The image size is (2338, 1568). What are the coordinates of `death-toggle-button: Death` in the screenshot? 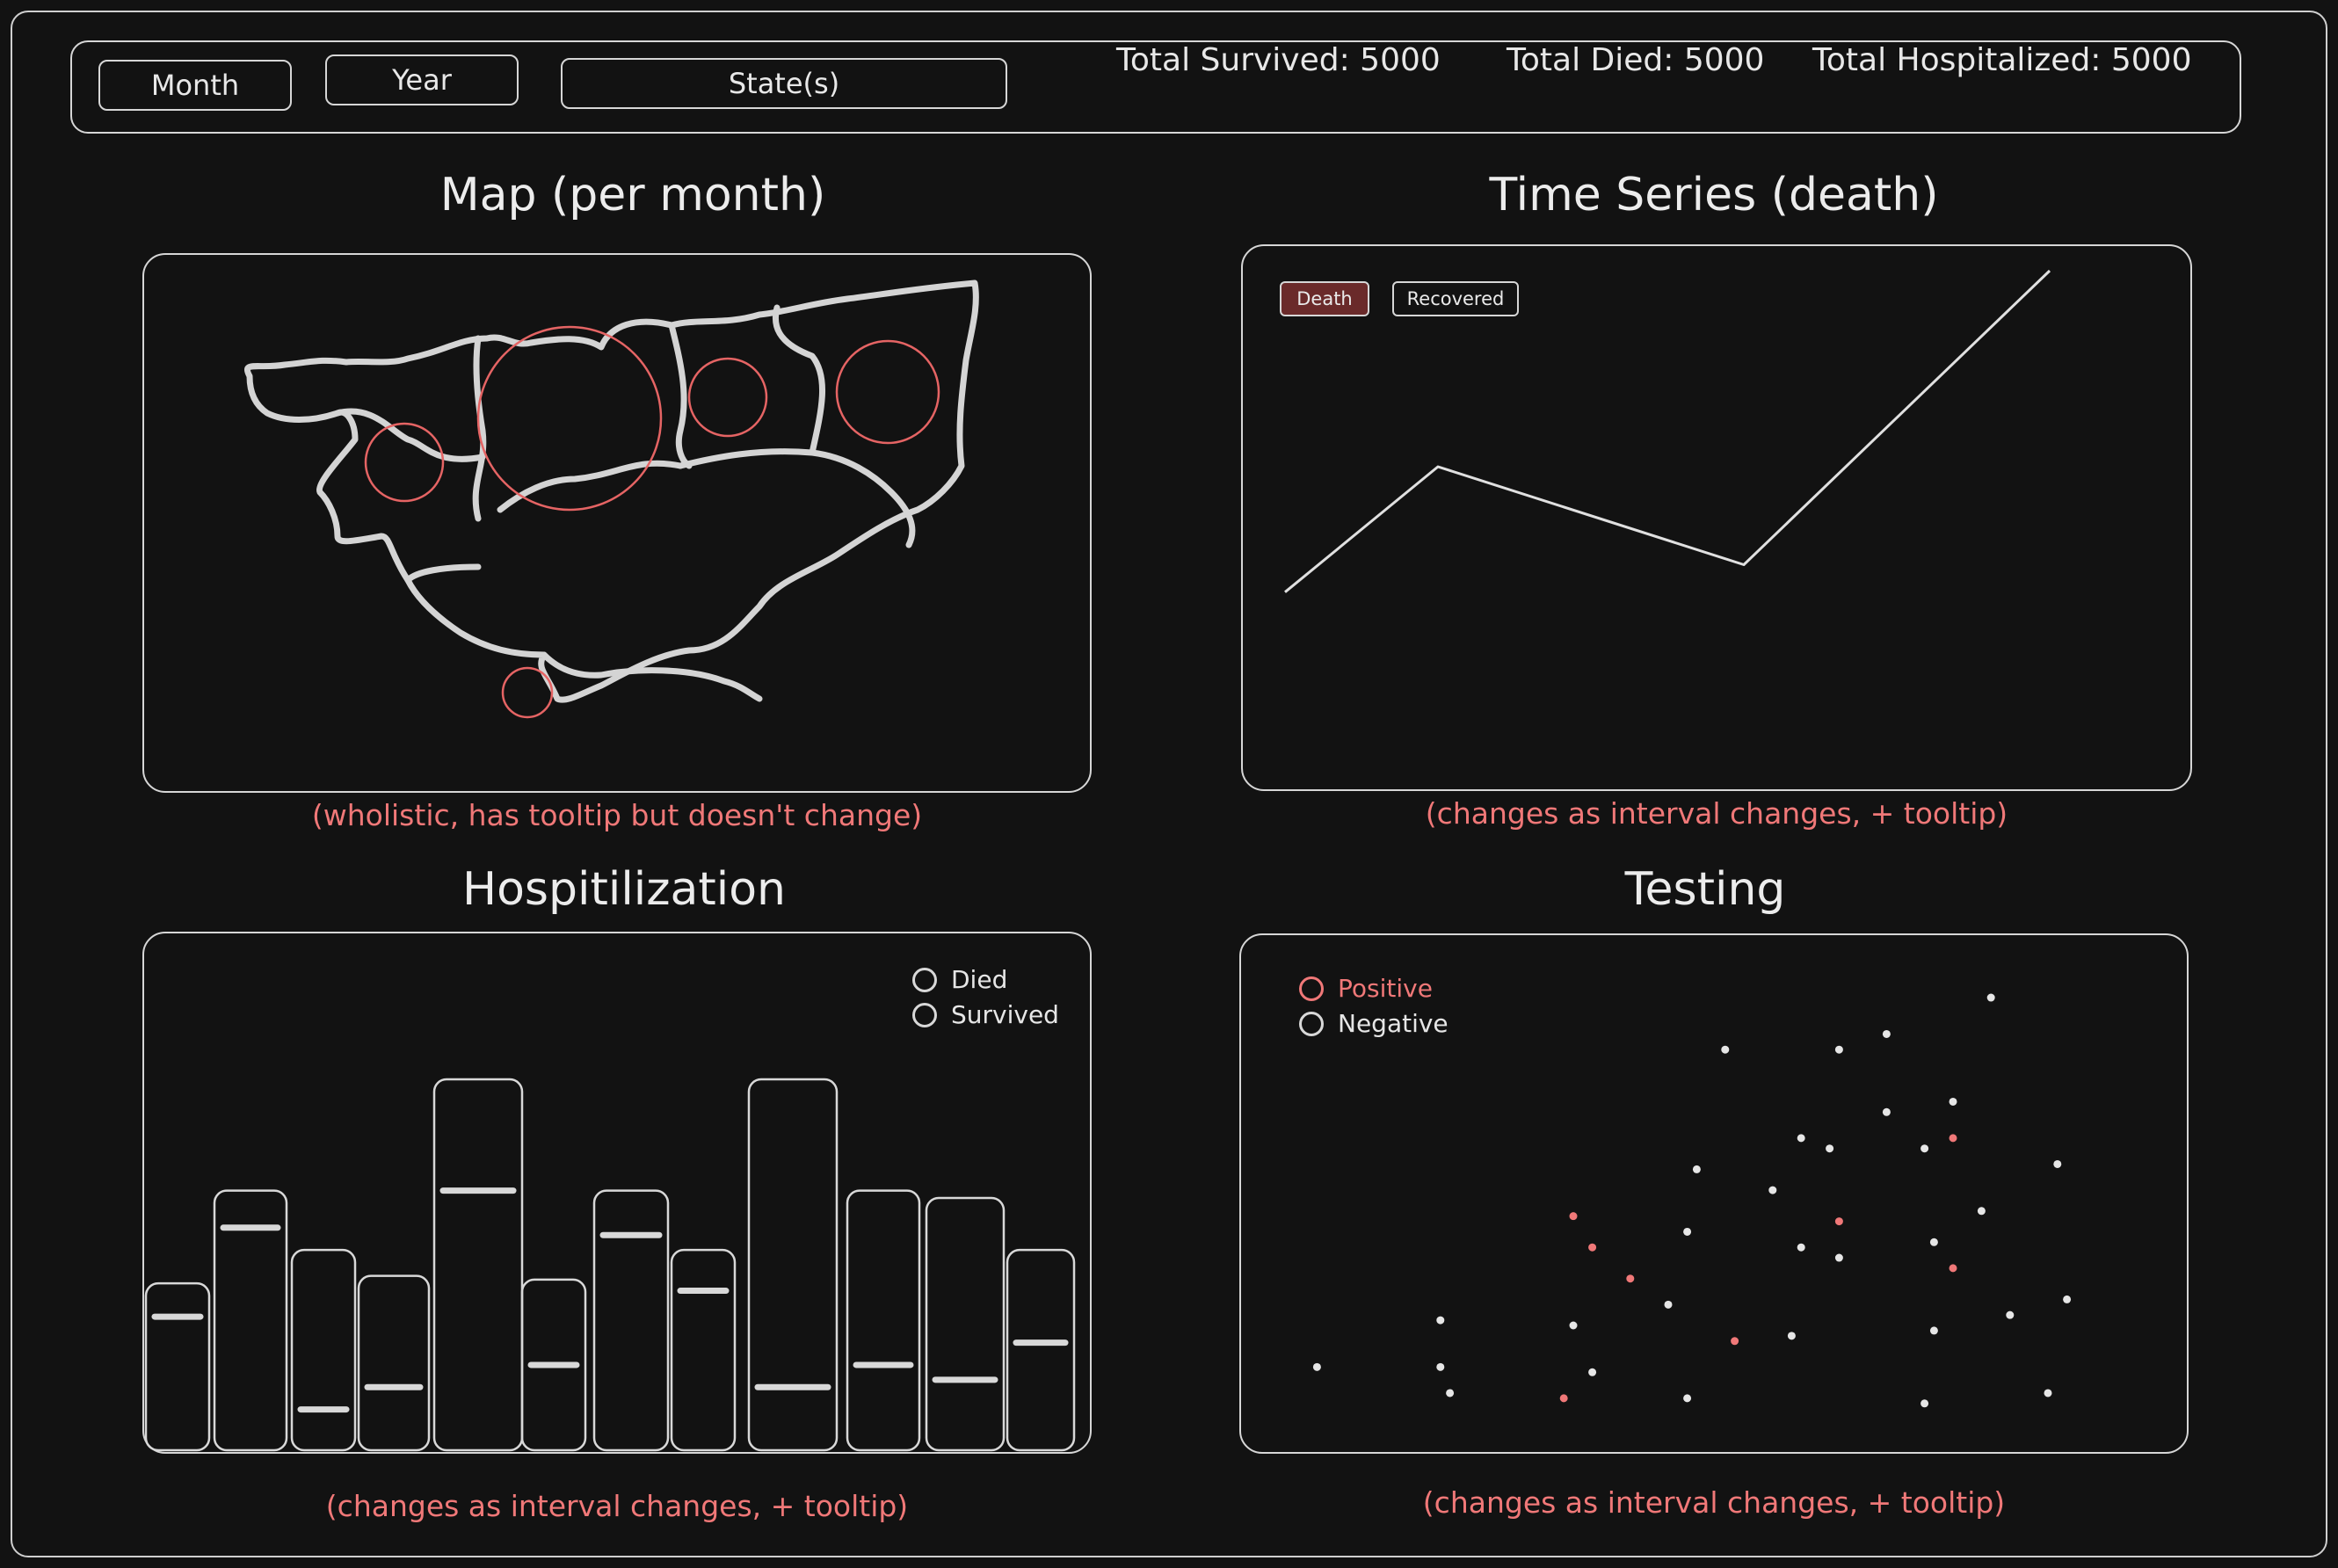 It's located at (1325, 298).